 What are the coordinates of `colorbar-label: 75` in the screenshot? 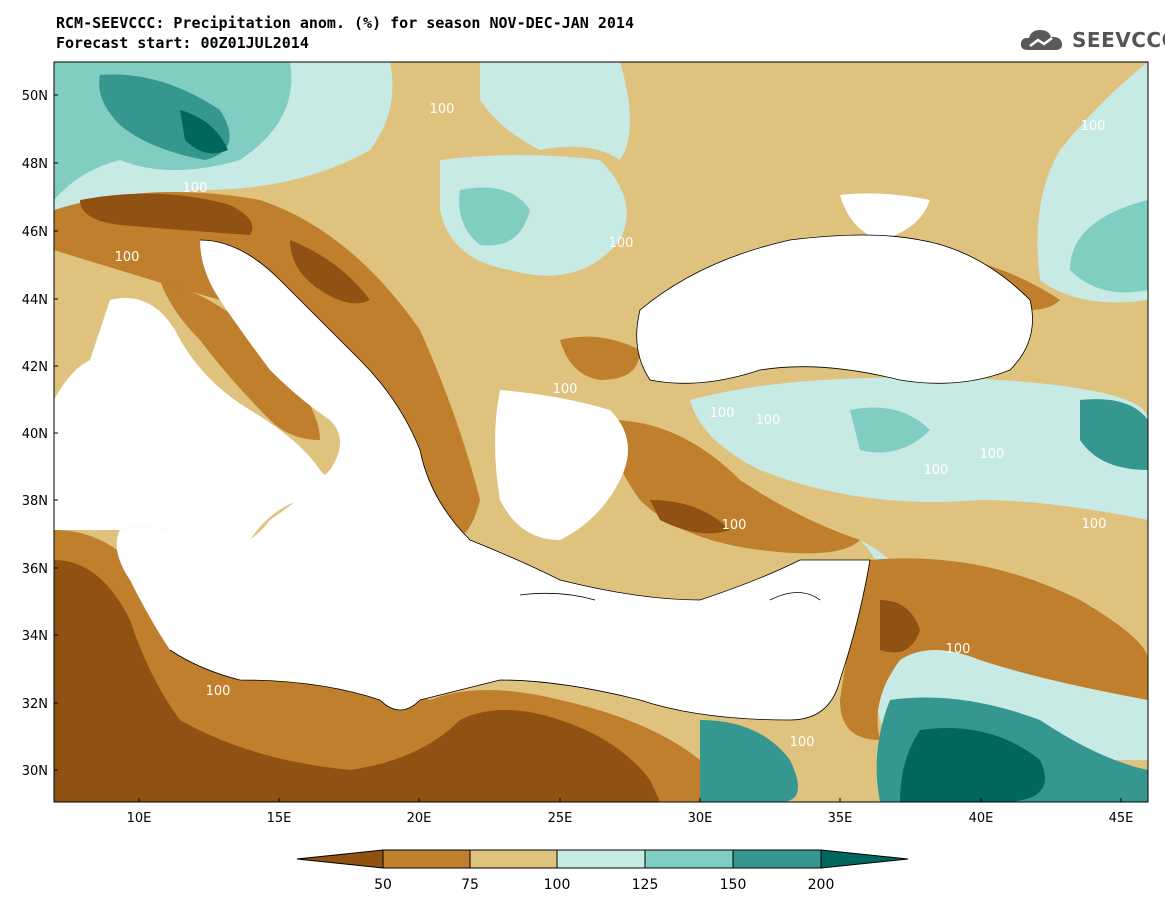 It's located at (470, 885).